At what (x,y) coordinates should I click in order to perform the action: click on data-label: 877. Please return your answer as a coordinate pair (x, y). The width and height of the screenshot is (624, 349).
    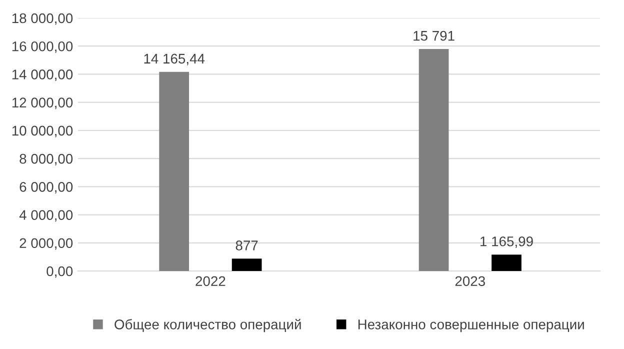
    Looking at the image, I should click on (247, 245).